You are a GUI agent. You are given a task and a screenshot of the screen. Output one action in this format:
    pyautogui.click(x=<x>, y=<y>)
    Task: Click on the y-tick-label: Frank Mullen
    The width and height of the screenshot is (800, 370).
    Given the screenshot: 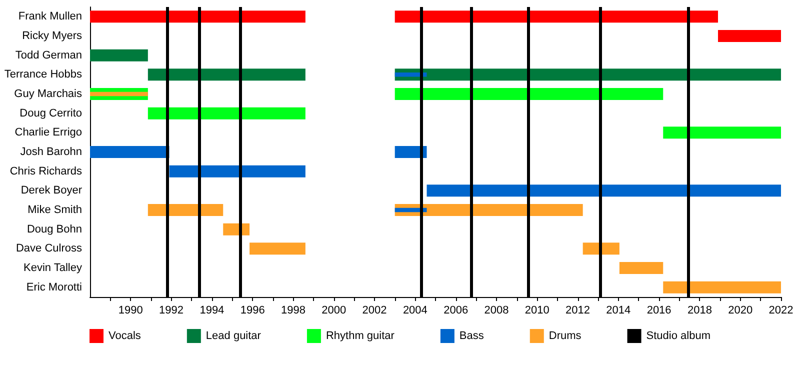 What is the action you would take?
    pyautogui.click(x=50, y=16)
    